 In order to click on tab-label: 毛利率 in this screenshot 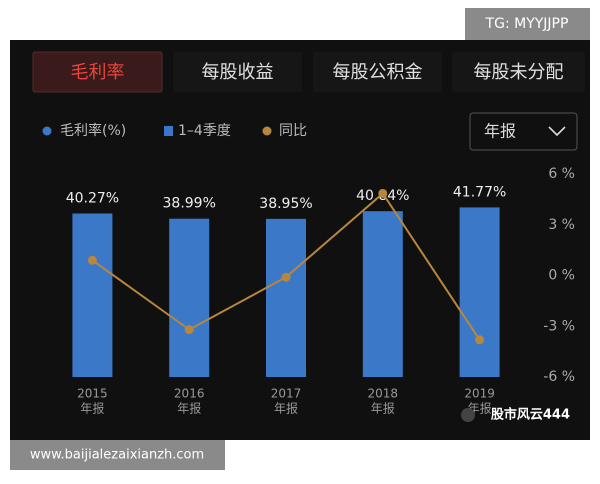, I will do `click(98, 72)`.